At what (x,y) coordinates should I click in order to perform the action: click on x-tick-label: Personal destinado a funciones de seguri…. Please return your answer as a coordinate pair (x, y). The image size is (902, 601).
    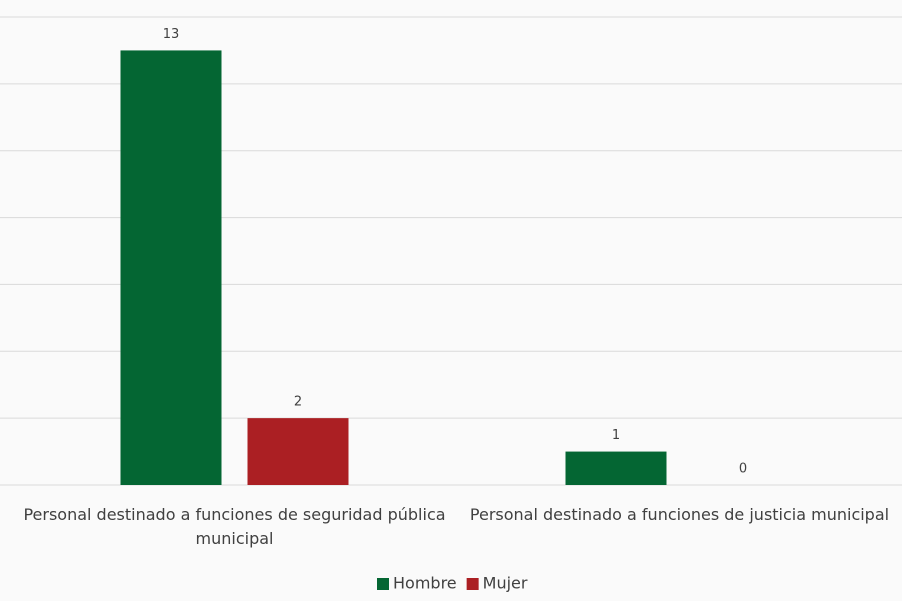
    Looking at the image, I should click on (234, 526).